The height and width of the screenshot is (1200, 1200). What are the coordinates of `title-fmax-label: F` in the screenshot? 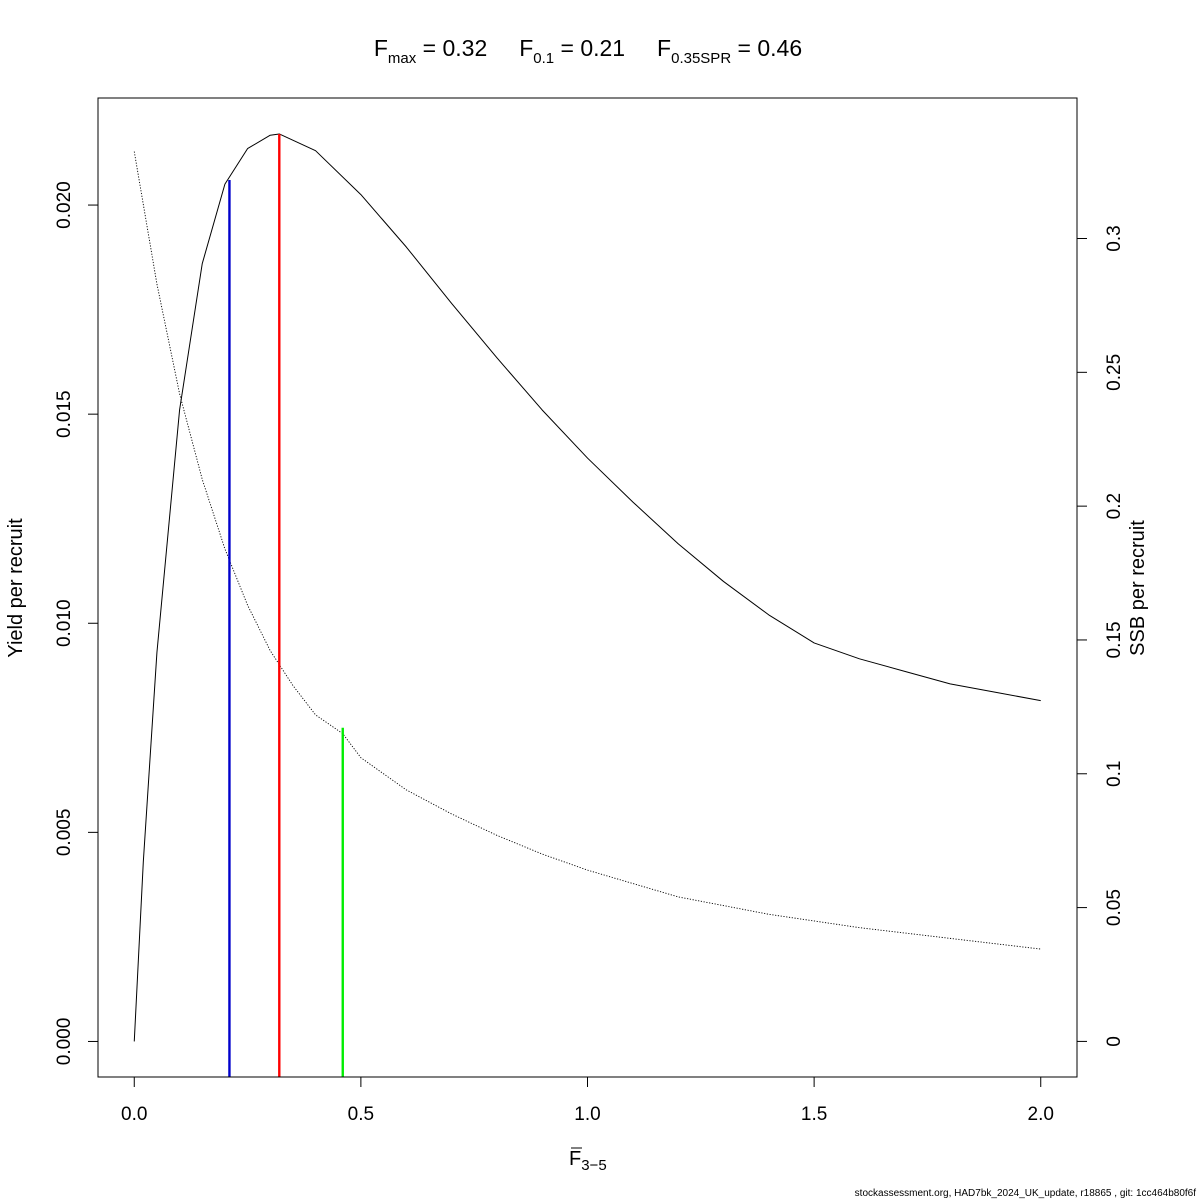 It's located at (381, 48).